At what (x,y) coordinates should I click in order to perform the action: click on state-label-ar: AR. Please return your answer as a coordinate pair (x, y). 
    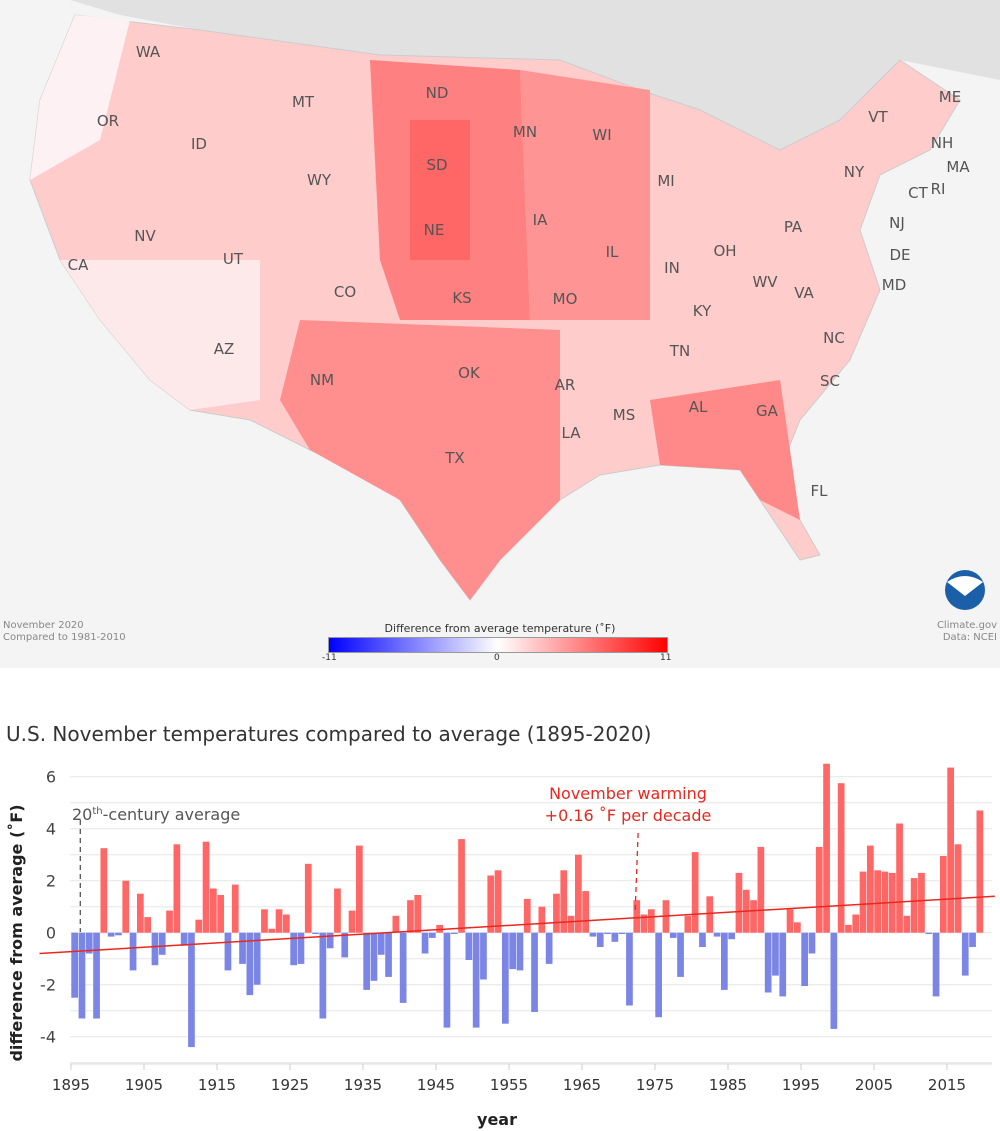
    Looking at the image, I should click on (565, 385).